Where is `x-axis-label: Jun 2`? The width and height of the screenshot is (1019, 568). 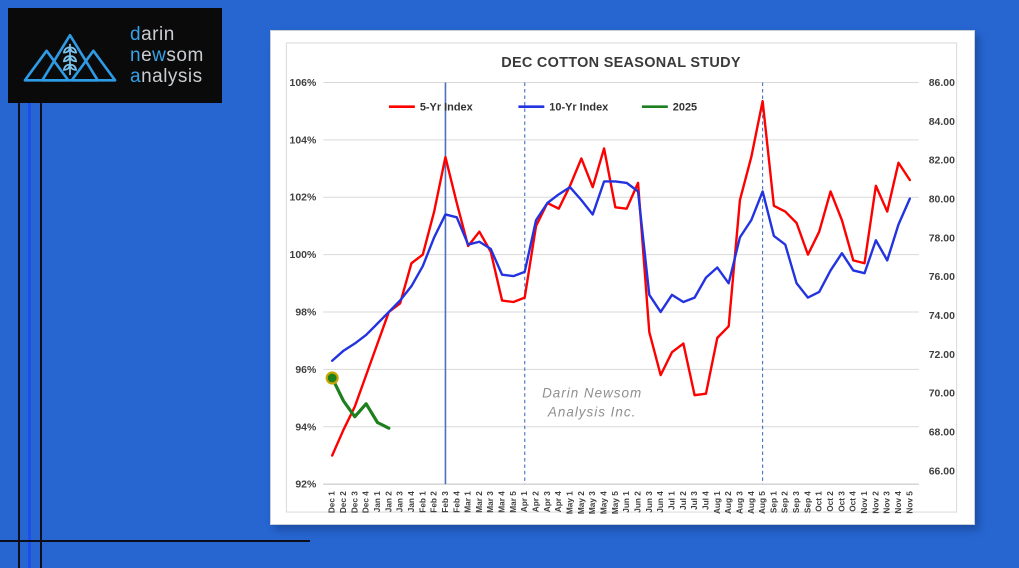 x-axis-label: Jun 2 is located at coordinates (637, 502).